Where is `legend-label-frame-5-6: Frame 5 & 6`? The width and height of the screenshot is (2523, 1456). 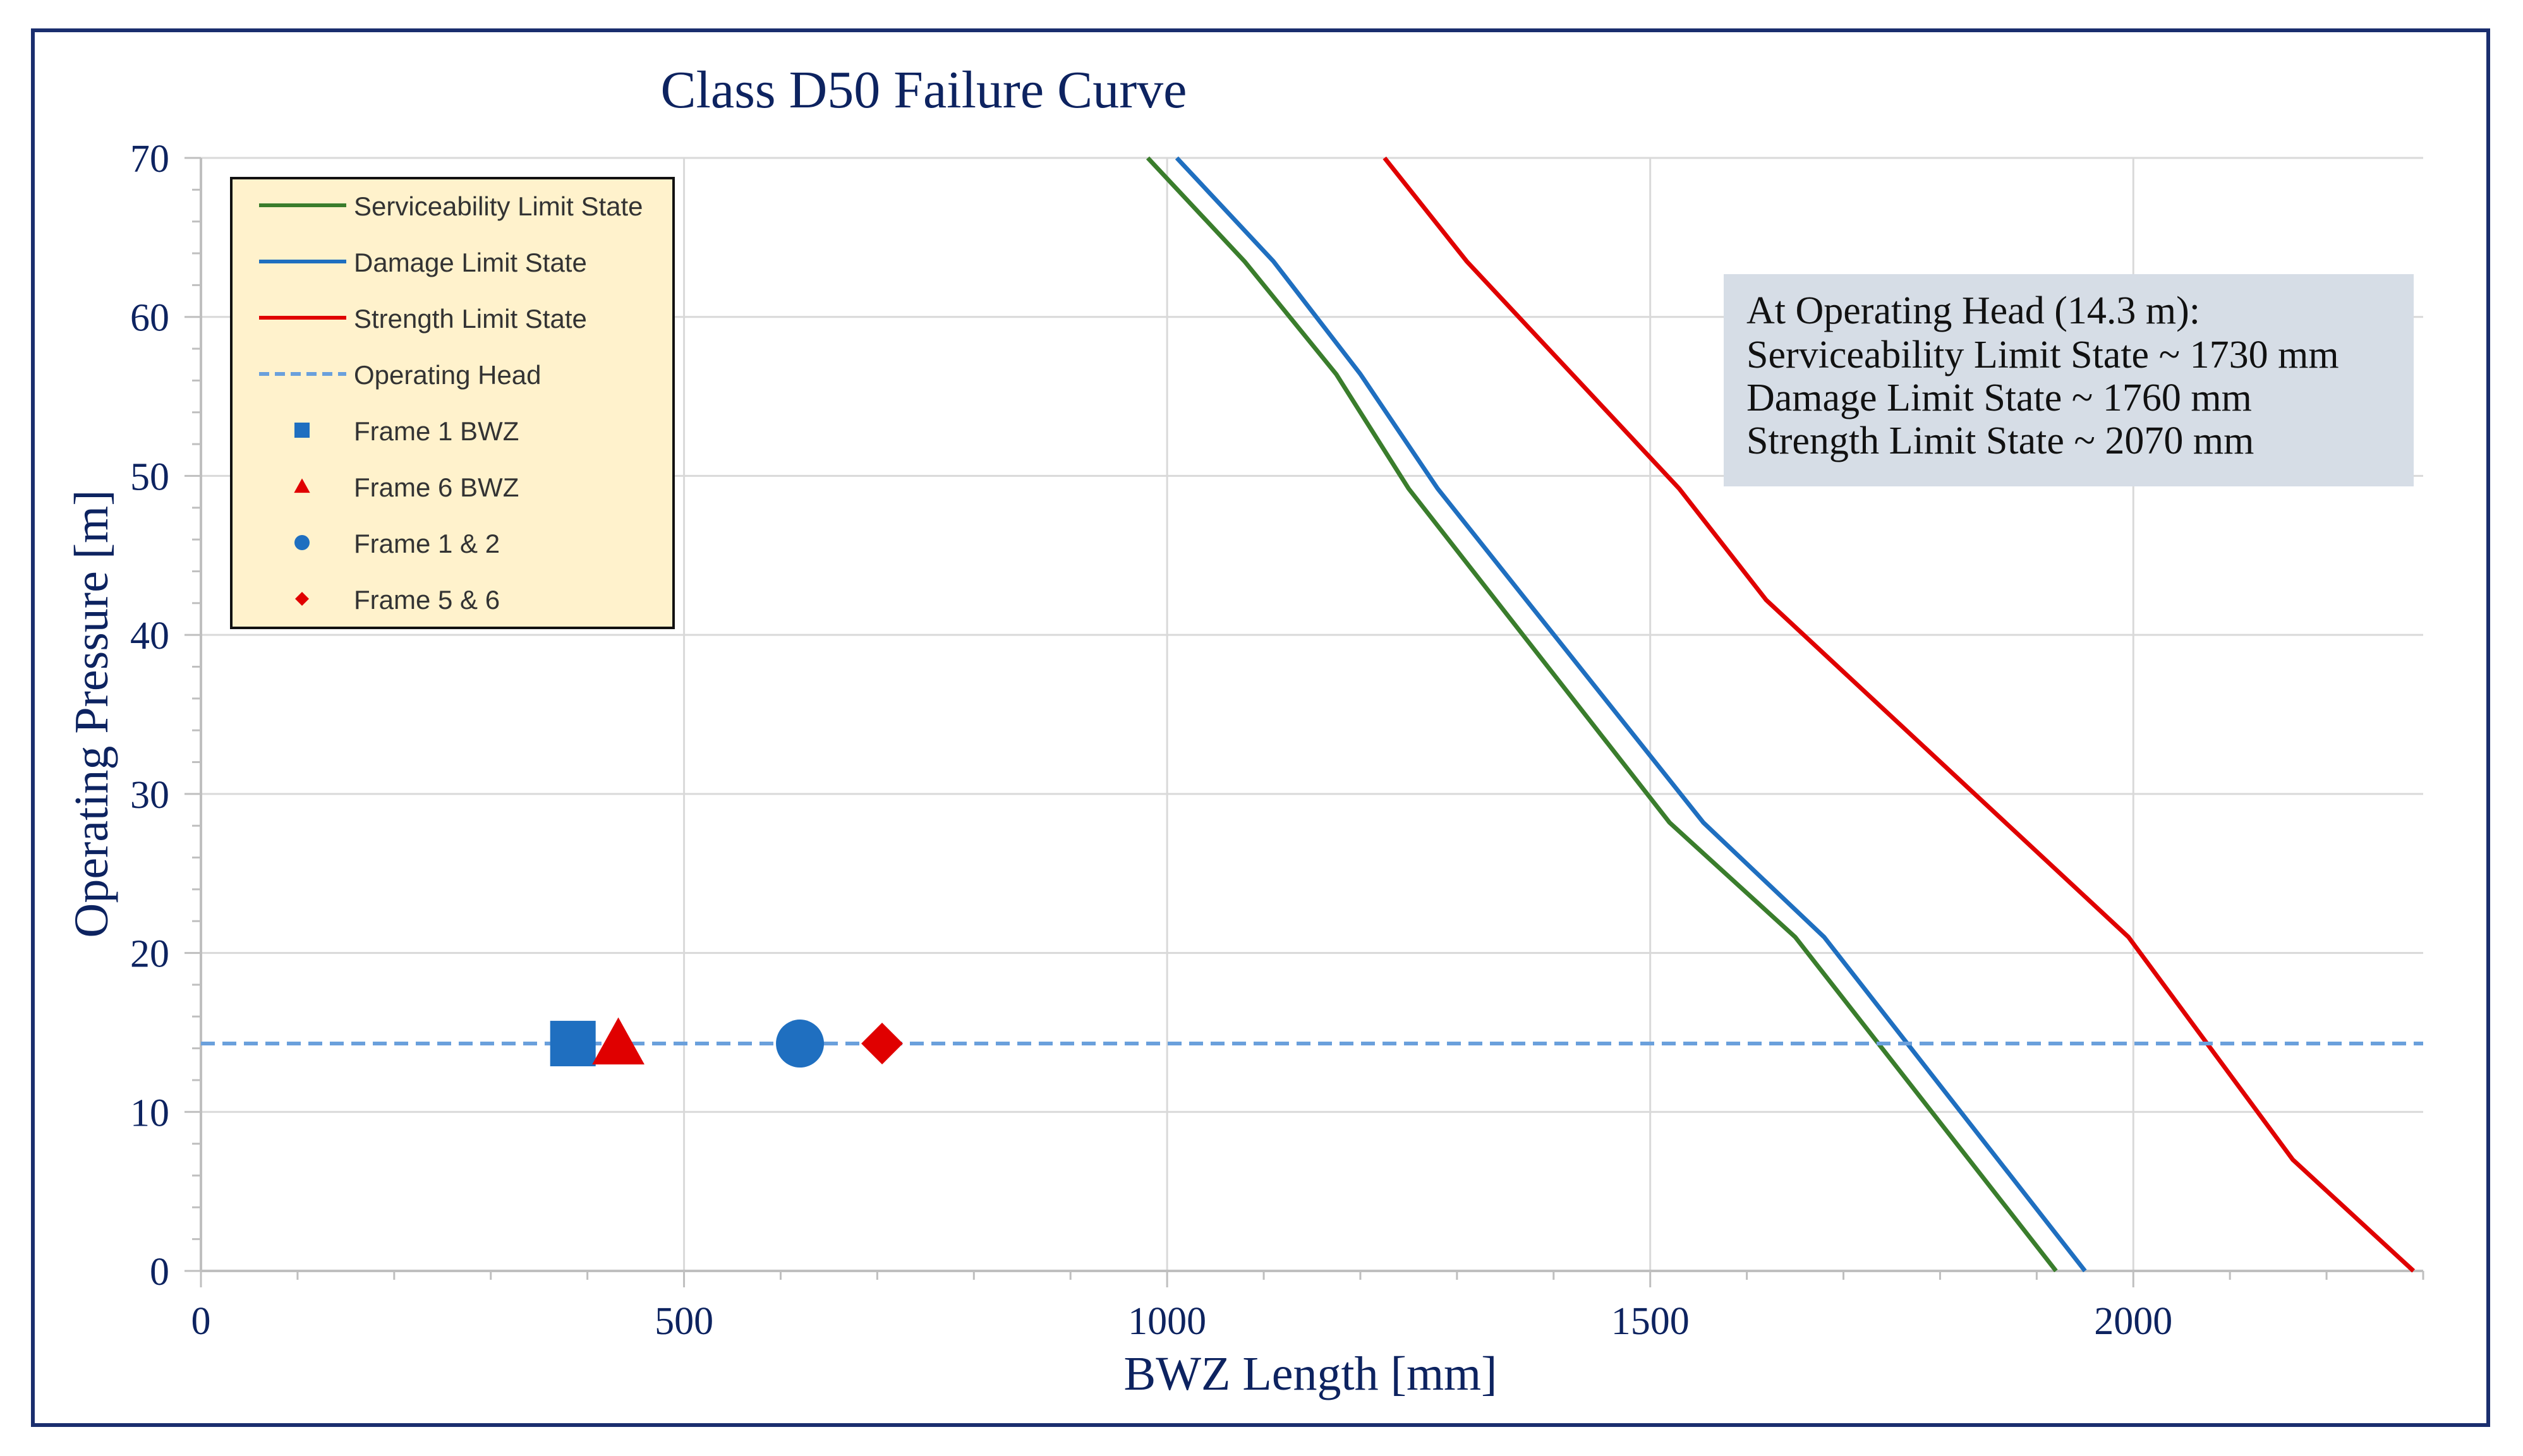
legend-label-frame-5-6: Frame 5 & 6 is located at coordinates (427, 600).